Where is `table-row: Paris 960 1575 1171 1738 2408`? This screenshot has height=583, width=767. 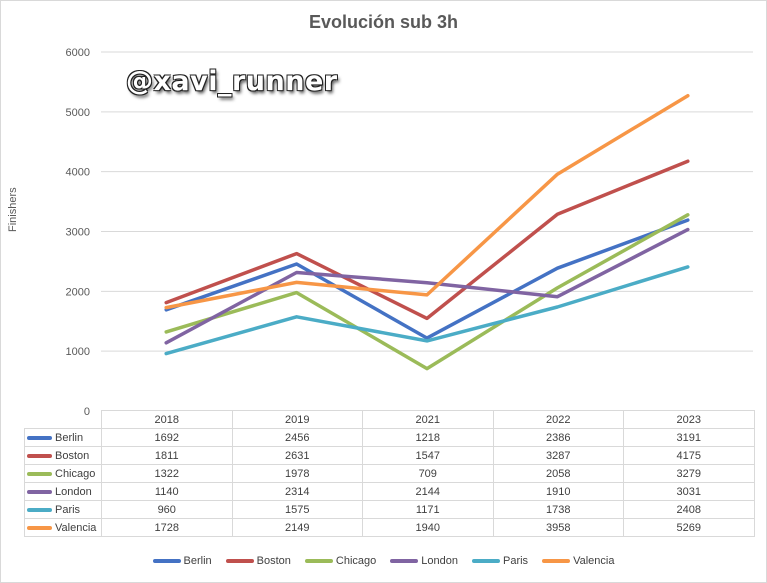
table-row: Paris 960 1575 1171 1738 2408 is located at coordinates (389, 509).